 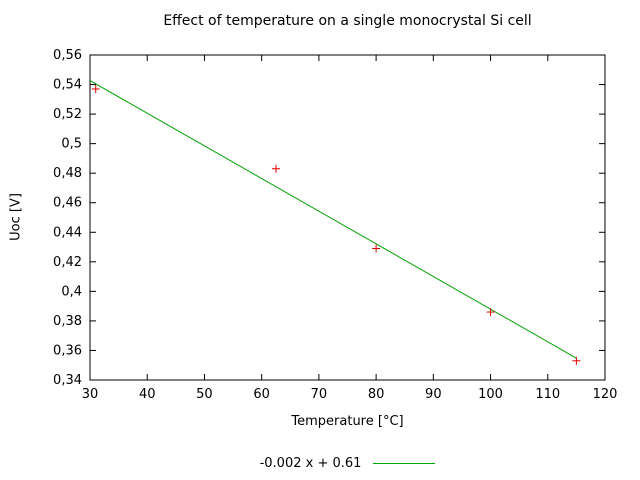 What do you see at coordinates (605, 394) in the screenshot?
I see `x-tick-label: 120` at bounding box center [605, 394].